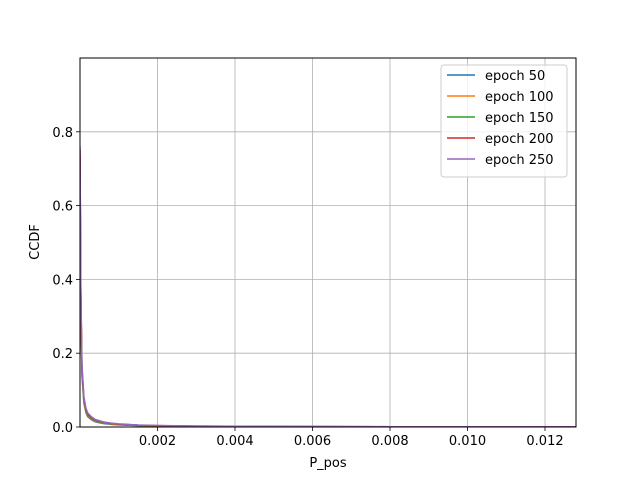 This screenshot has width=640, height=480. Describe the element at coordinates (389, 441) in the screenshot. I see `x-tick-label: 0.008` at that location.